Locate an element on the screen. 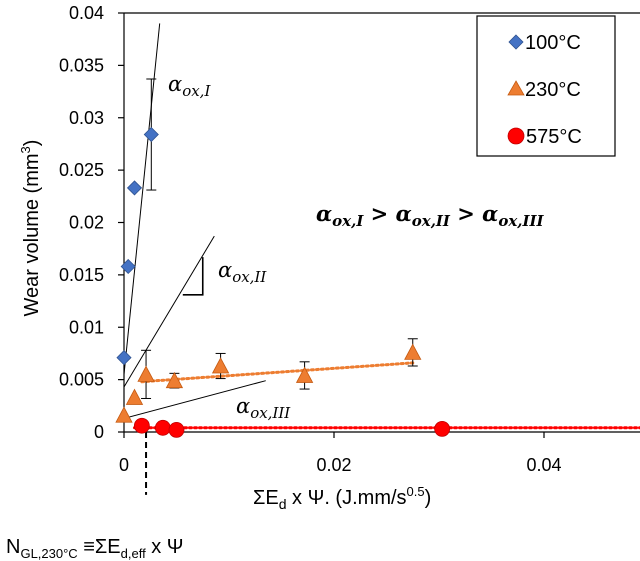 The image size is (640, 561). alpha-relation-label: αox,I > αox,II > αox,III is located at coordinates (430, 215).